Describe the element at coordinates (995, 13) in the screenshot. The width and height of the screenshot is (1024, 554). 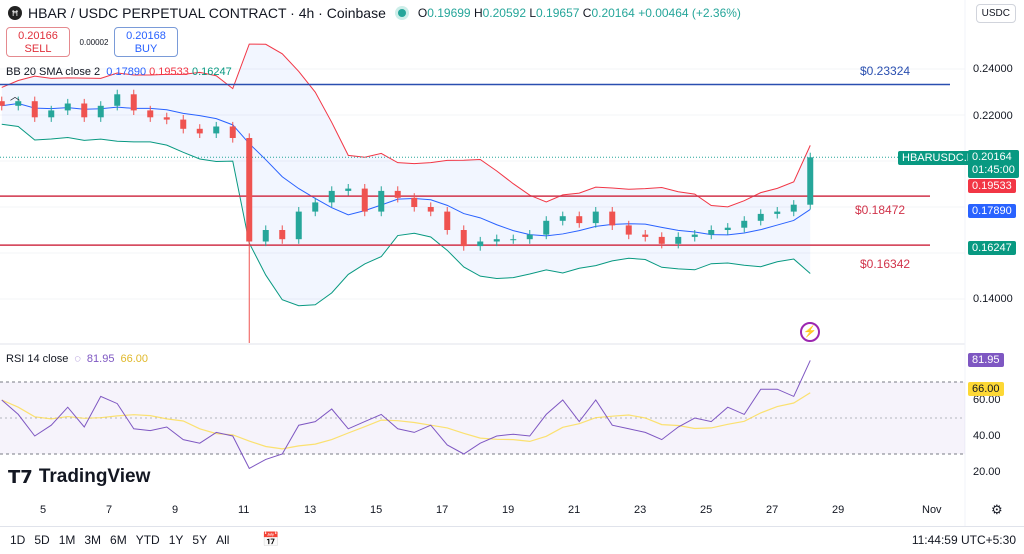
I see `currency-selector: USDC` at that location.